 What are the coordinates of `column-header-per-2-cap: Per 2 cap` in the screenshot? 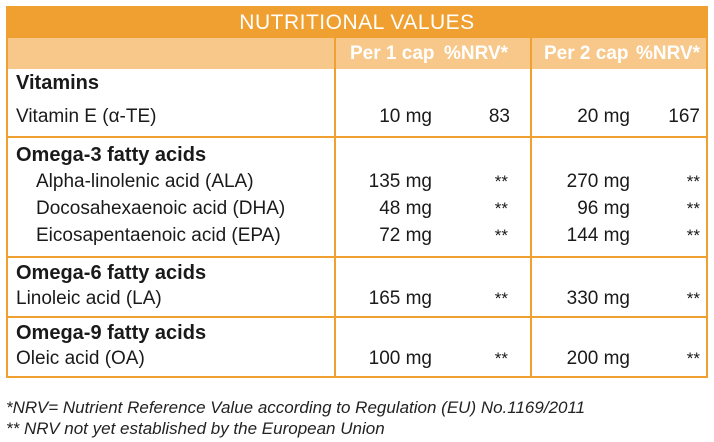 It's located at (586, 53).